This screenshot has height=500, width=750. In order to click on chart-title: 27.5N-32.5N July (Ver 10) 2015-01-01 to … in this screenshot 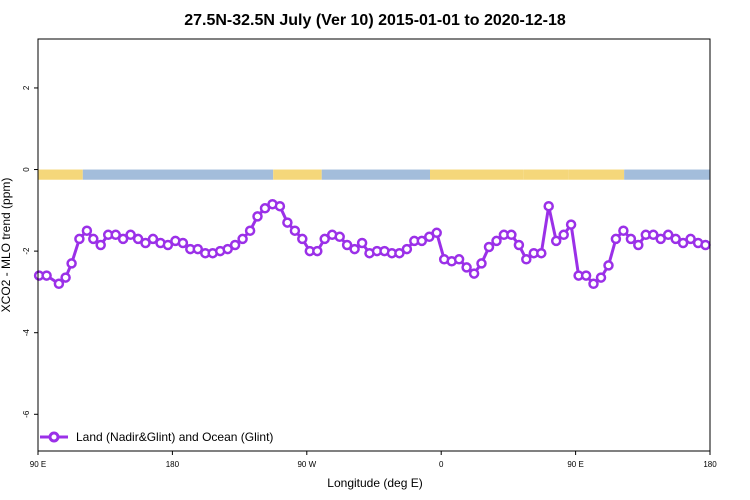, I will do `click(375, 20)`.